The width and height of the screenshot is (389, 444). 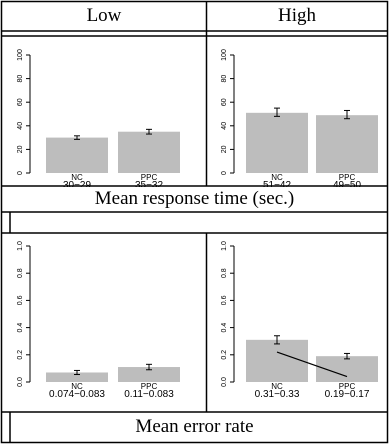 I want to click on row-label-response-time: Mean response time (sec.), so click(x=194, y=198).